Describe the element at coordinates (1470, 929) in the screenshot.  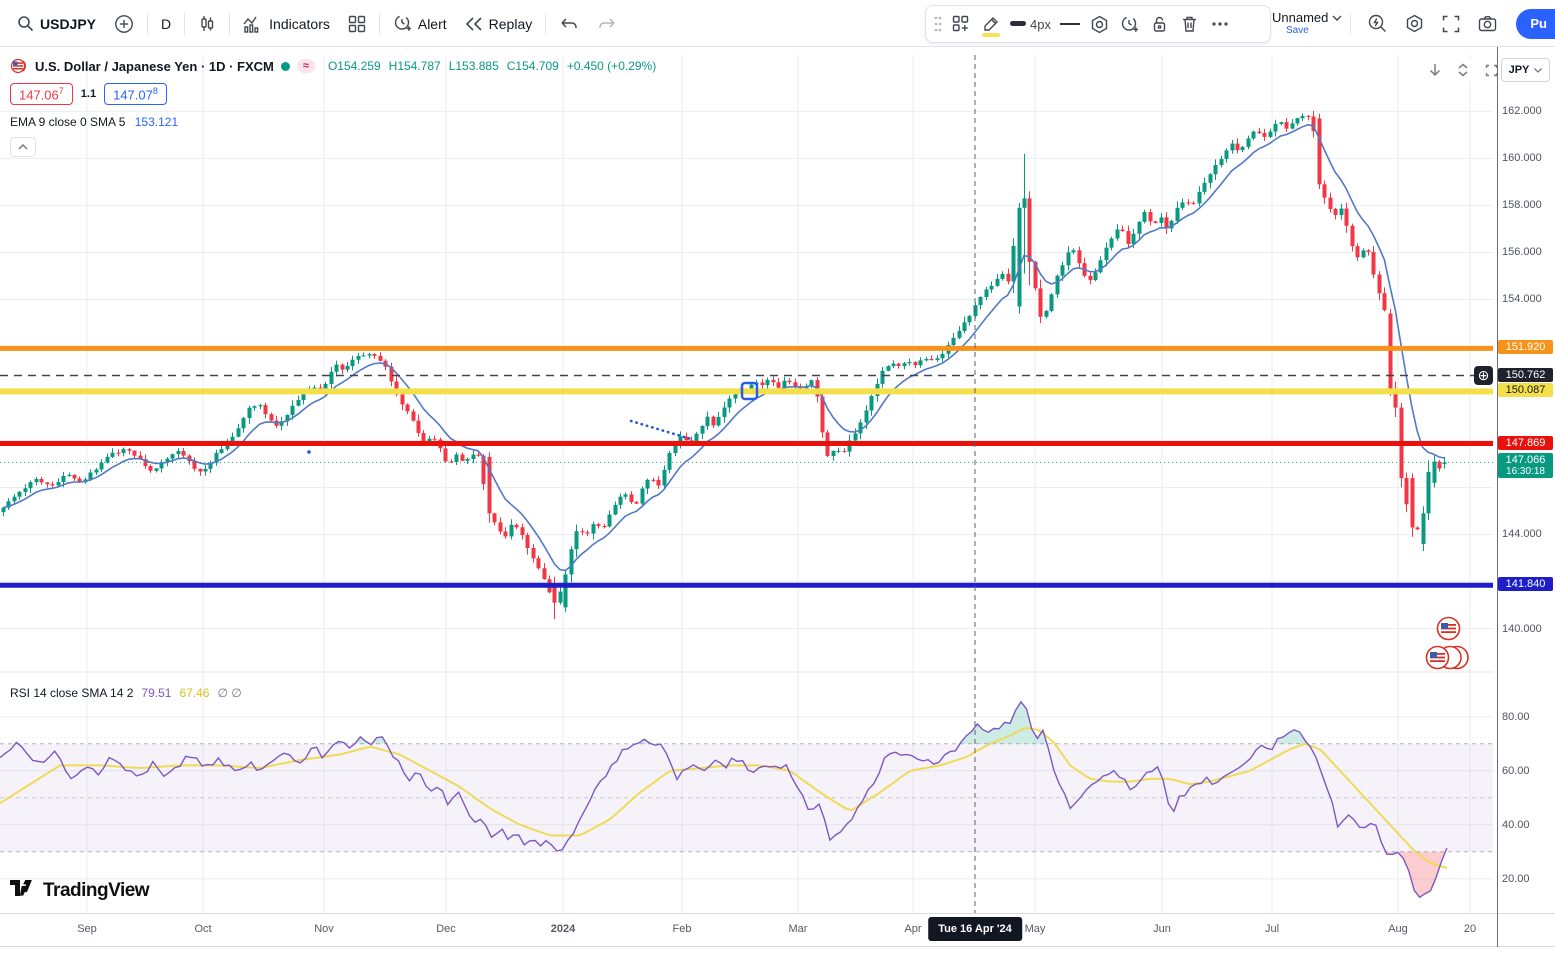
I see `time-tick: 20` at that location.